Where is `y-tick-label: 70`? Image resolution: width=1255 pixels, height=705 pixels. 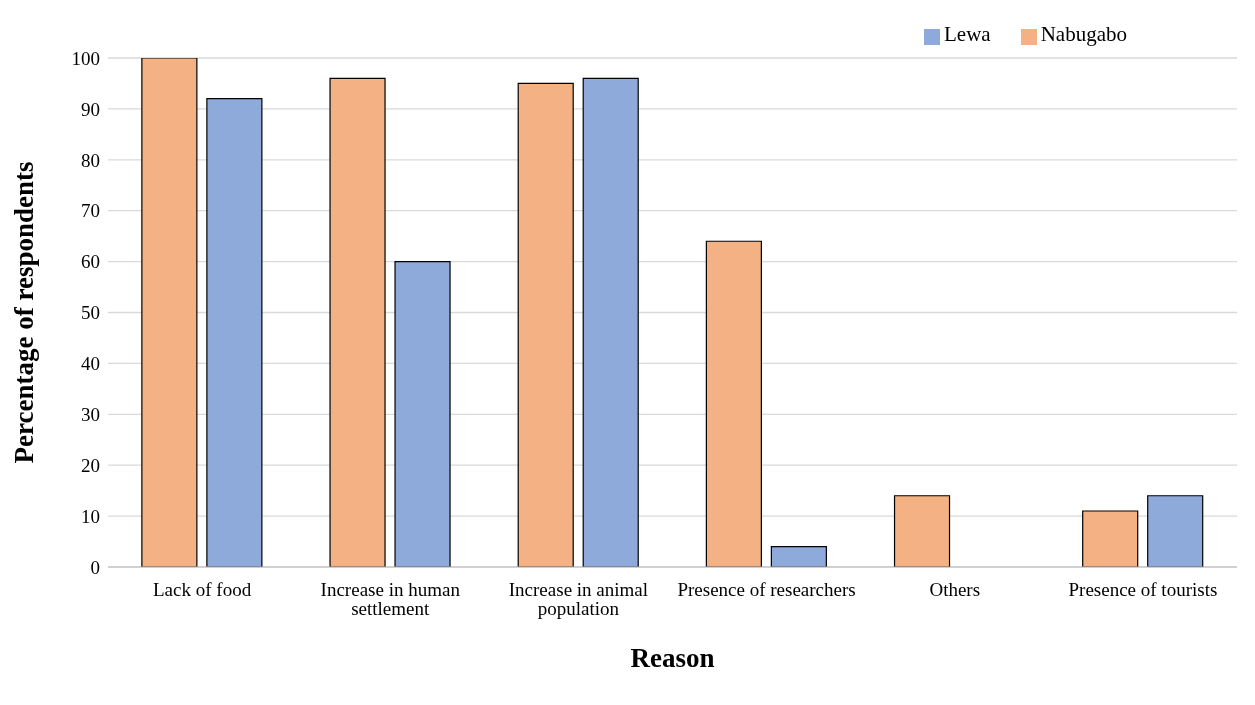
y-tick-label: 70 is located at coordinates (90, 211).